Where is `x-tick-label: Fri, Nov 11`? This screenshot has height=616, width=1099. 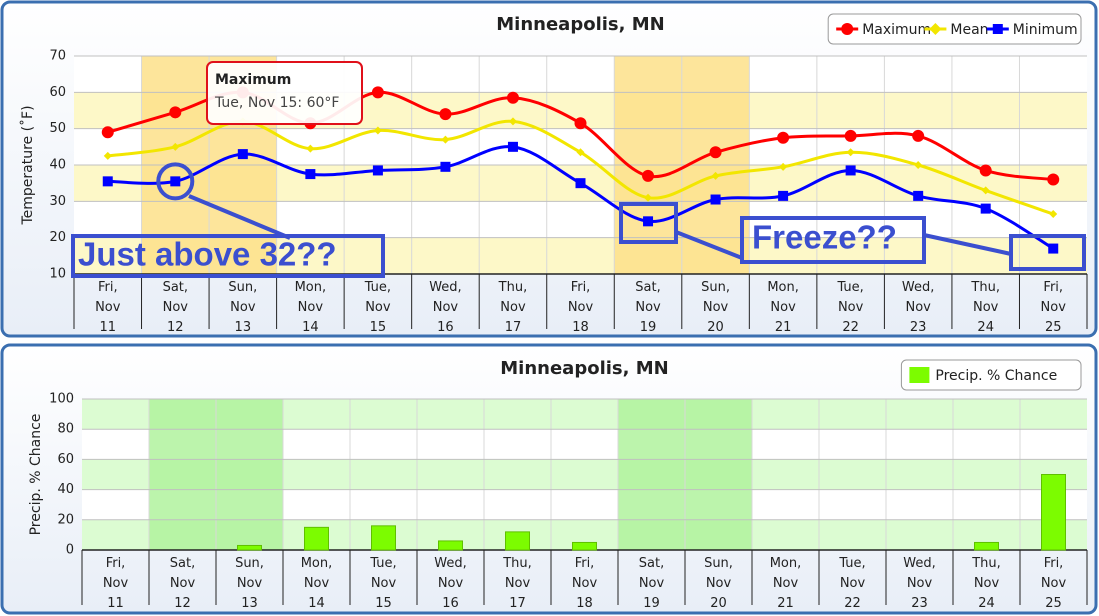 x-tick-label: Fri, Nov 11 is located at coordinates (116, 583).